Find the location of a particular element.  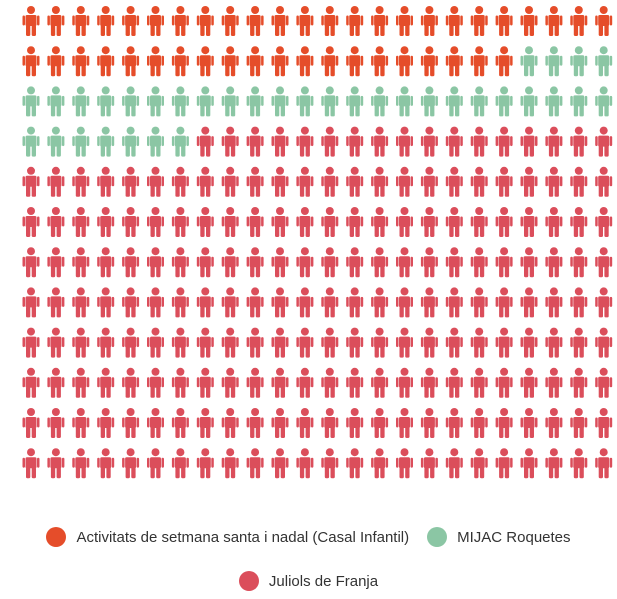

legend-item-juliols-de-franja: Juliols de Franja is located at coordinates (308, 581).